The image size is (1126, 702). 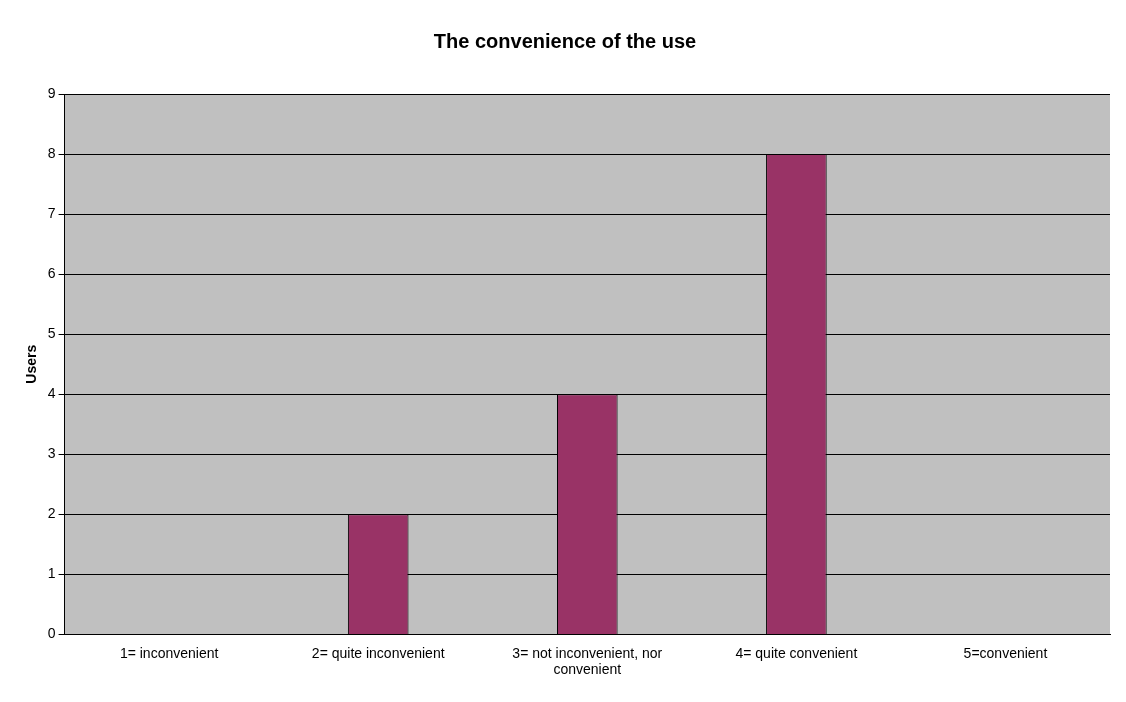 What do you see at coordinates (587, 661) in the screenshot?
I see `x-tick-label: 3= not inconvenient, nor convenient` at bounding box center [587, 661].